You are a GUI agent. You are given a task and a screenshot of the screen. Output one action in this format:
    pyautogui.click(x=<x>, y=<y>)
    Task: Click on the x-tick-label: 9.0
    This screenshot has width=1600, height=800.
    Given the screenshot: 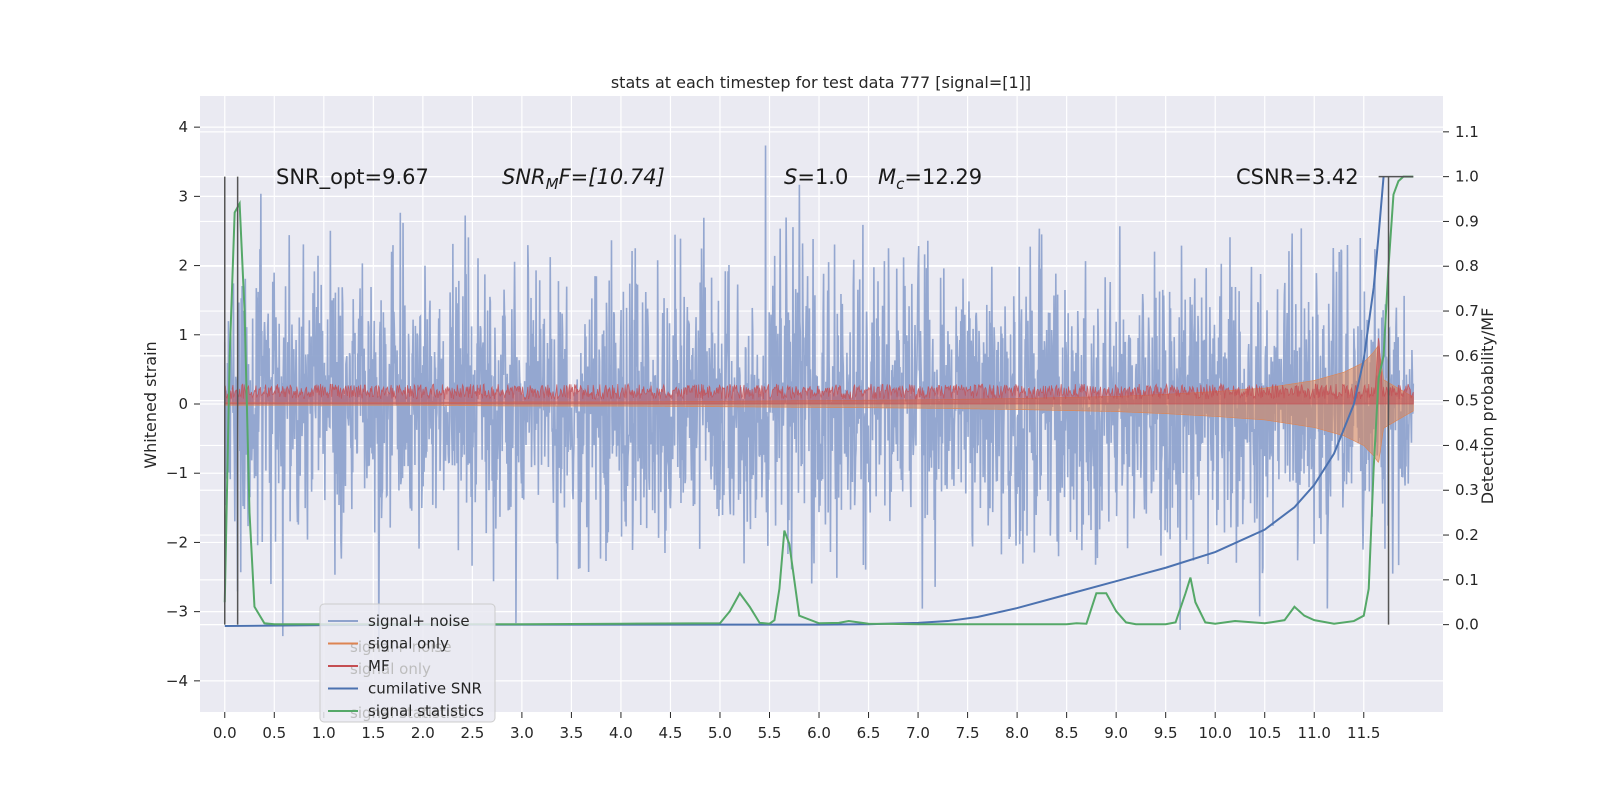 What is the action you would take?
    pyautogui.click(x=1116, y=733)
    